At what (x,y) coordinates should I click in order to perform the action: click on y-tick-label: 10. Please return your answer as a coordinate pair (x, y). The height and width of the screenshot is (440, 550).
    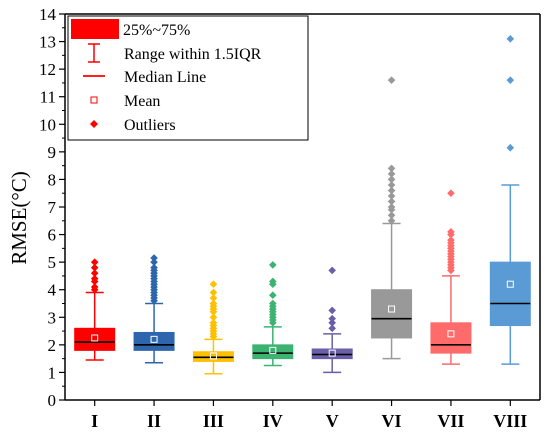
    Looking at the image, I should click on (47, 124).